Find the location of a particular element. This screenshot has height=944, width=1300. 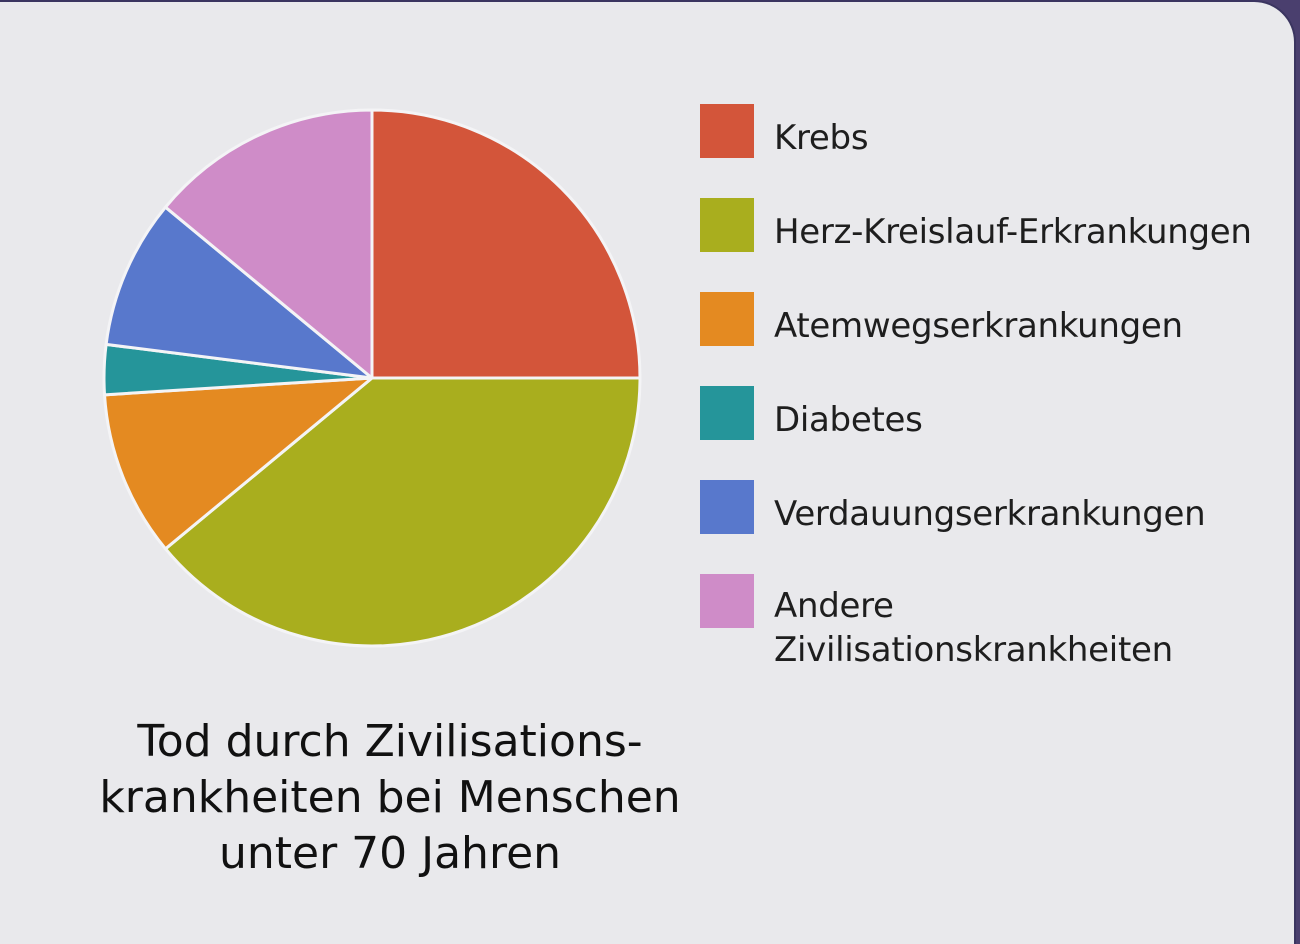

pie-slice-verdauung is located at coordinates (239, 292).